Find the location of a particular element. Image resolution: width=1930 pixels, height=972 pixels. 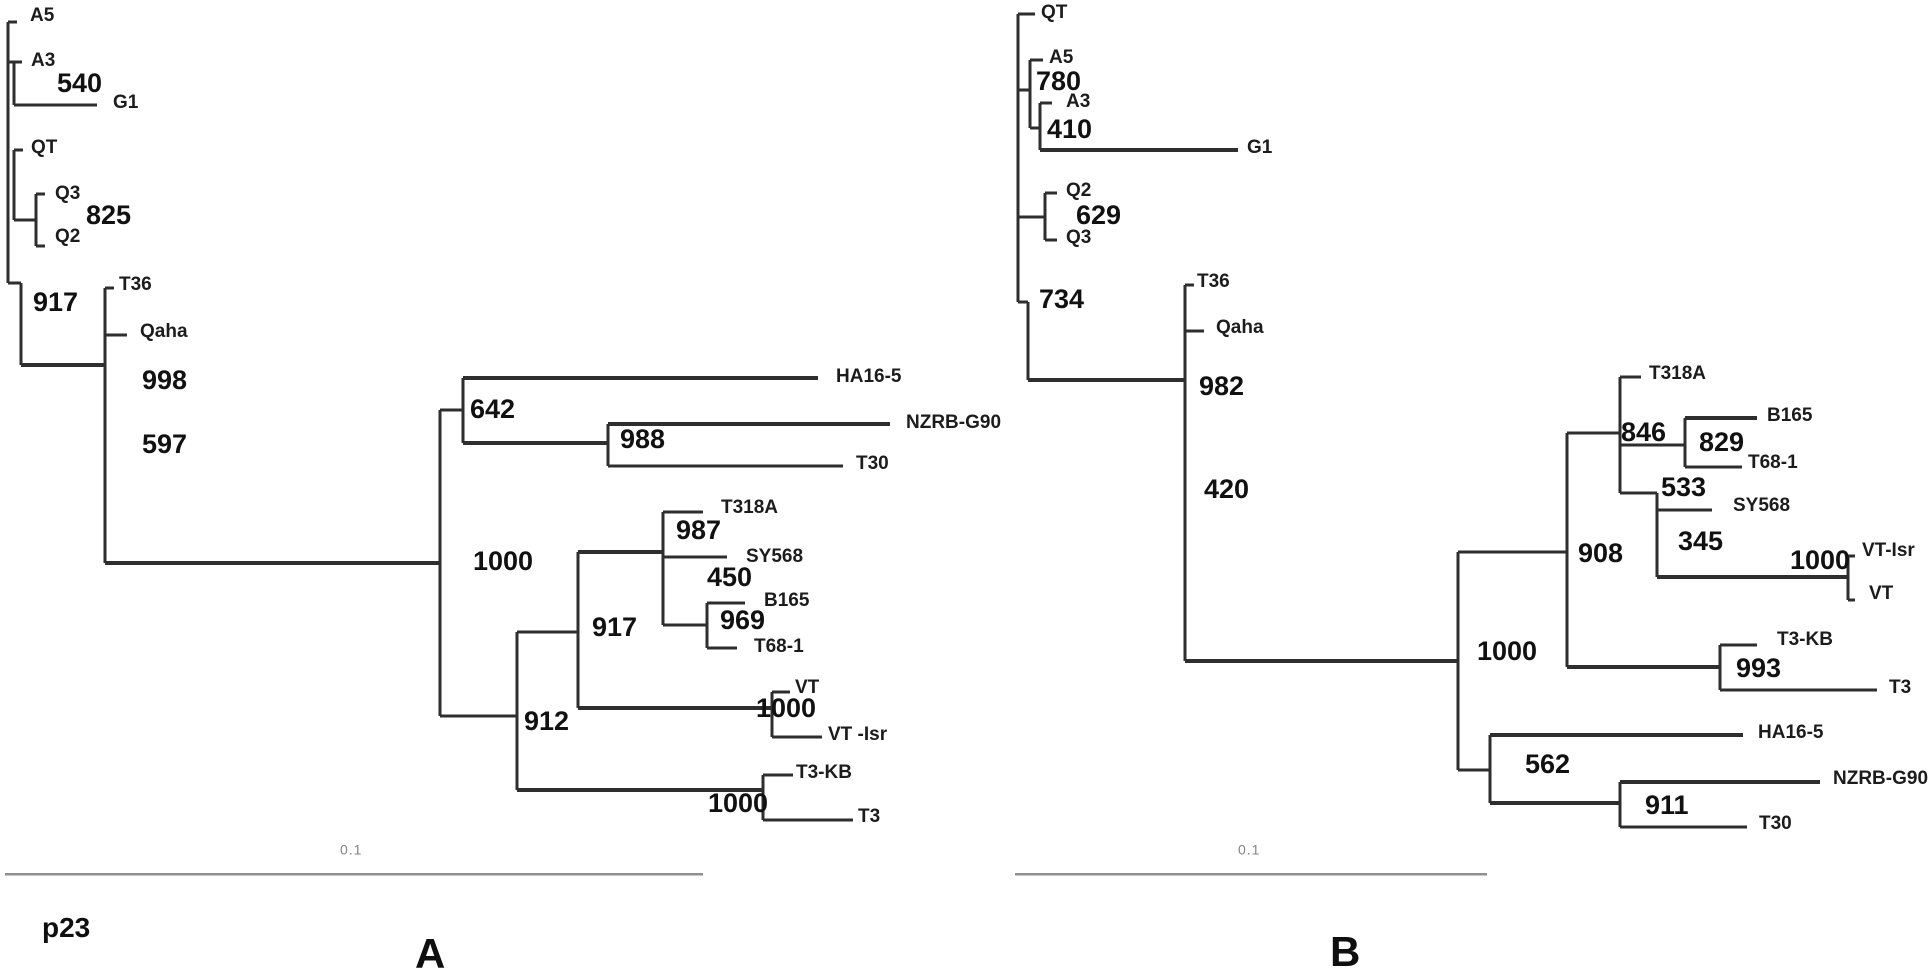

bootstrap-value: 450 is located at coordinates (729, 577).